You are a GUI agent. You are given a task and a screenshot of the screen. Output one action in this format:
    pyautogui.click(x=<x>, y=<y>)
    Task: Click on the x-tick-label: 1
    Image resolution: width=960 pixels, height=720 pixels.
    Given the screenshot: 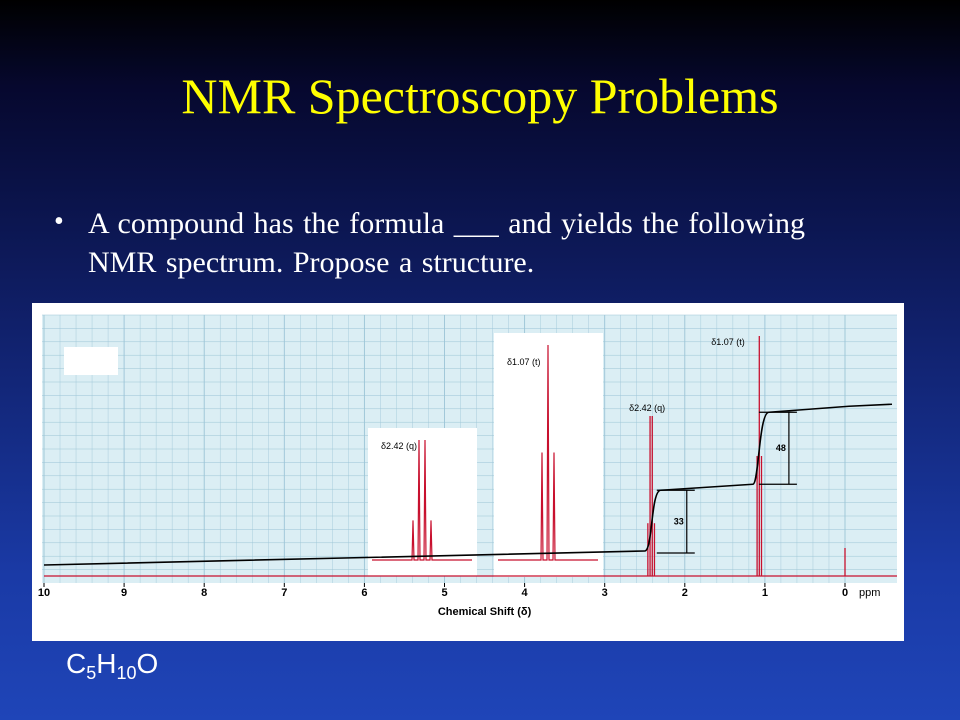 What is the action you would take?
    pyautogui.click(x=765, y=593)
    